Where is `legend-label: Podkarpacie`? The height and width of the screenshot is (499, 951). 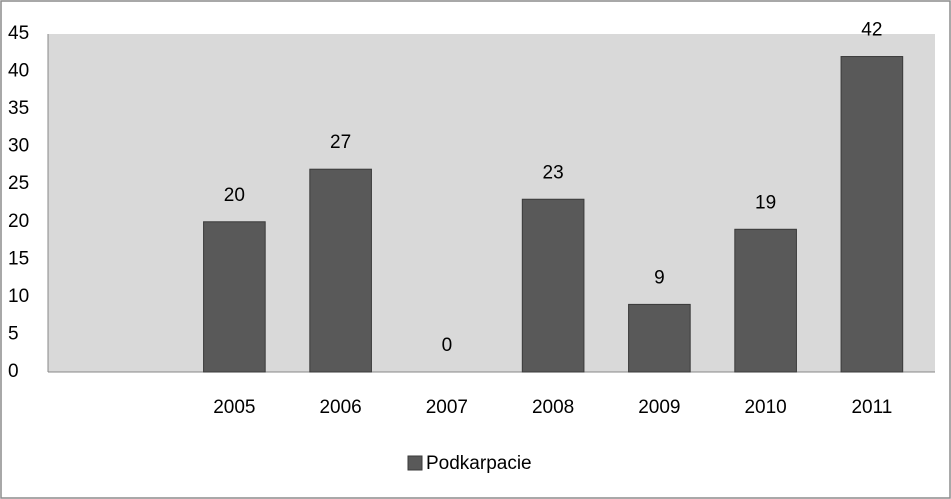
legend-label: Podkarpacie is located at coordinates (479, 463).